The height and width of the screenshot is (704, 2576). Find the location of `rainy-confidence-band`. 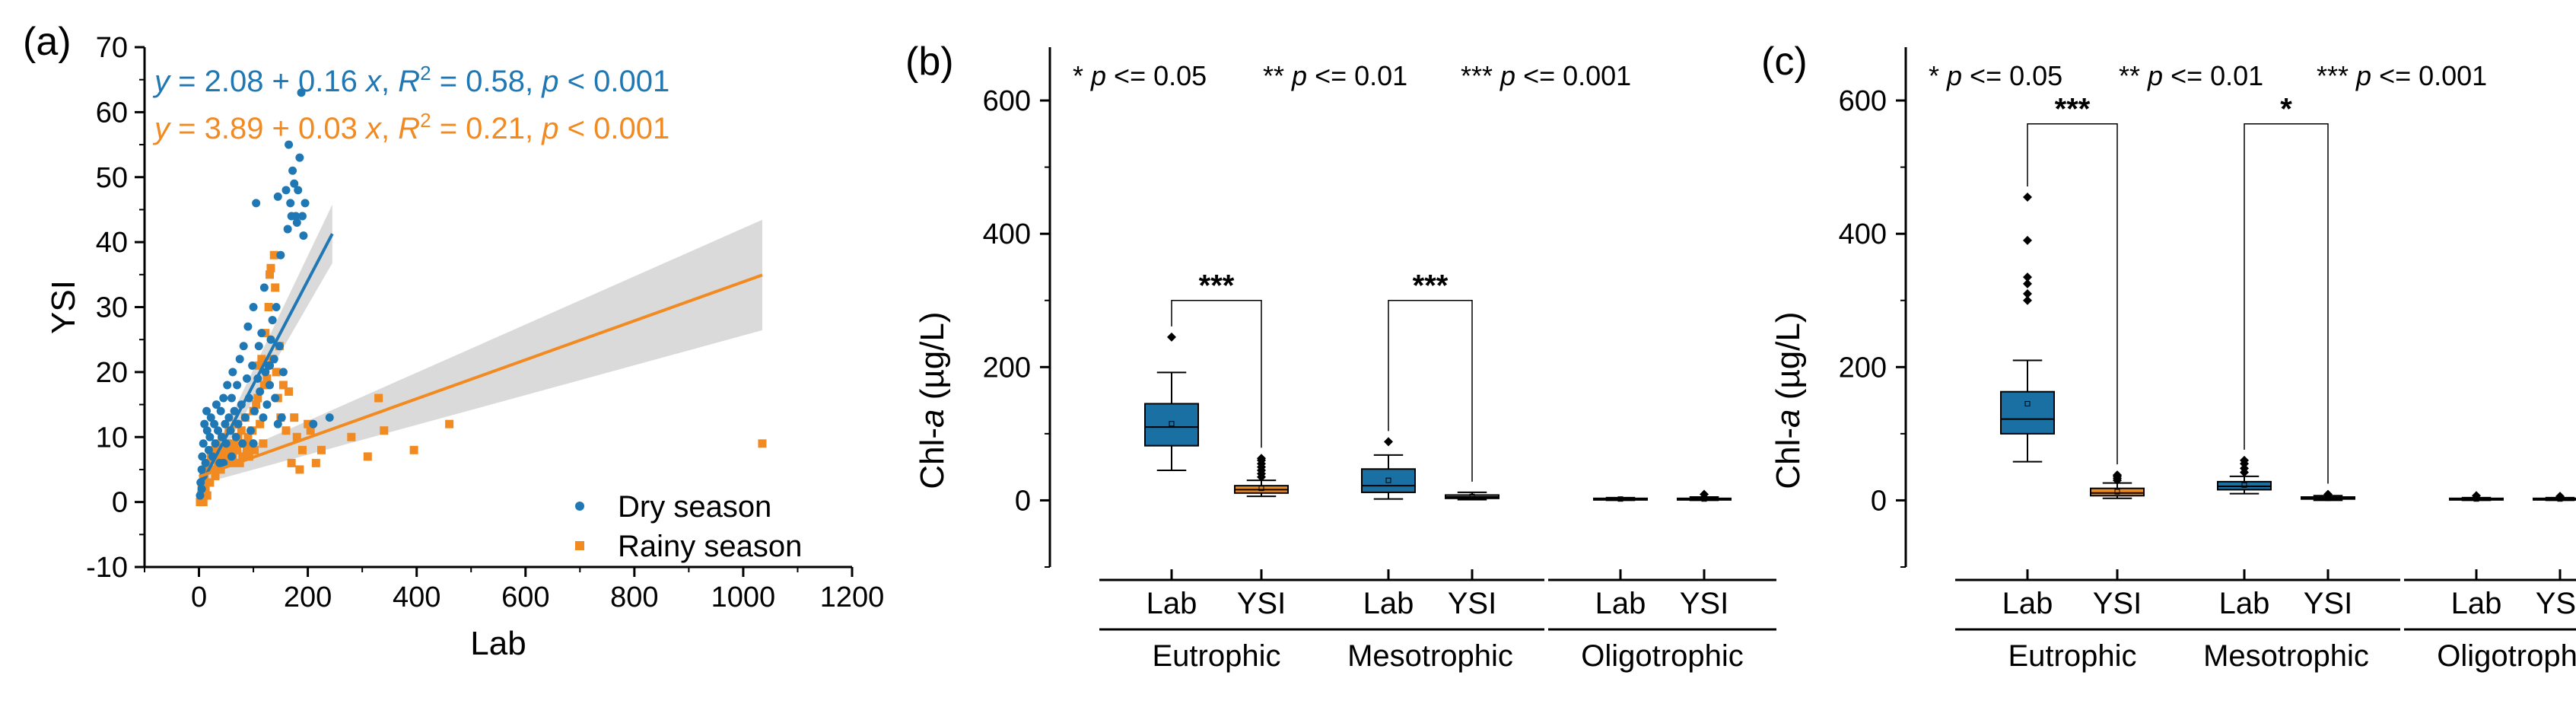

rainy-confidence-band is located at coordinates (480, 352).